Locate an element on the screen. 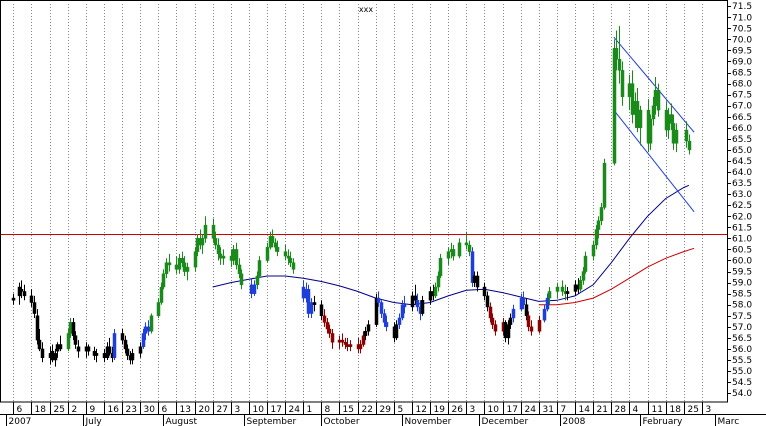 This screenshot has width=766, height=426. x-axis-day-label: 5 is located at coordinates (401, 410).